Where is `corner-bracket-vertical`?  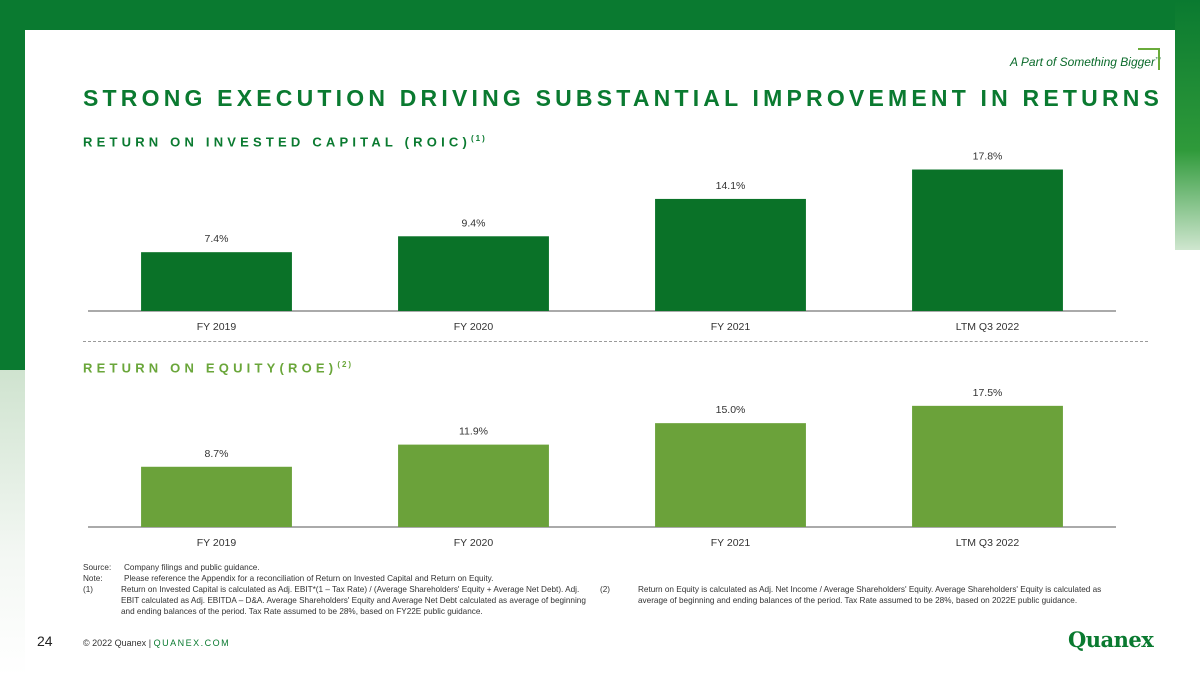 corner-bracket-vertical is located at coordinates (1159, 59).